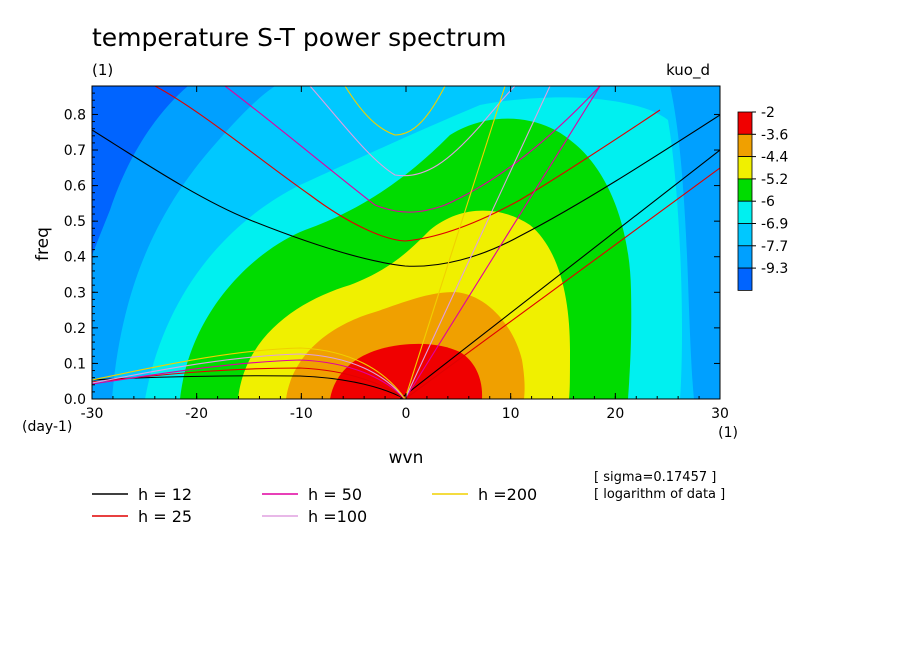  I want to click on colorbar: -2 -3.6 -4.4 -5.2 -6 -6.9 -7.7 -9.3, so click(762, 198).